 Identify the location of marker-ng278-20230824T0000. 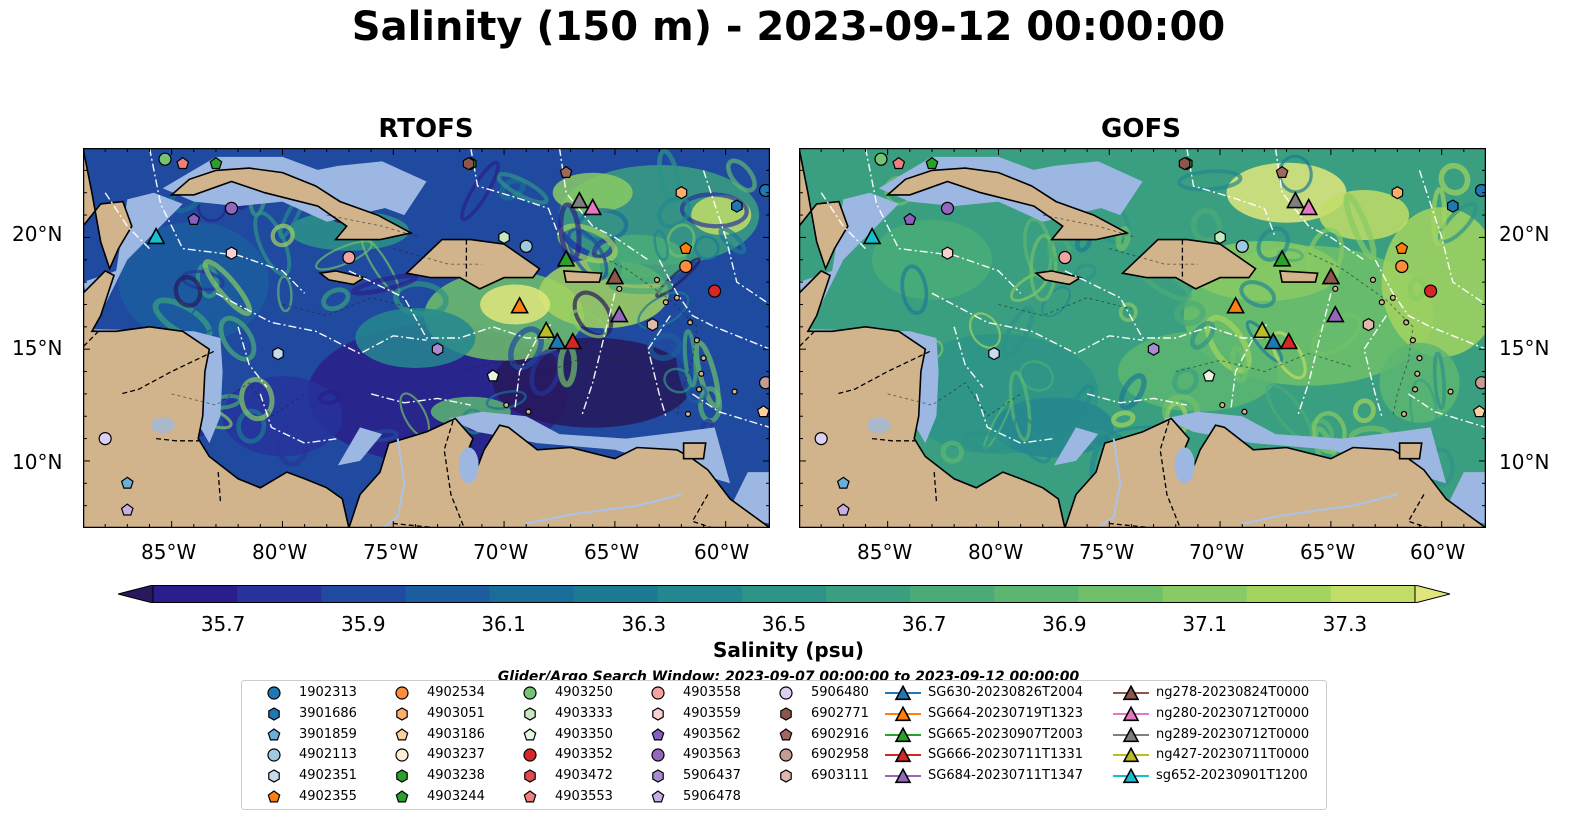
(615, 276).